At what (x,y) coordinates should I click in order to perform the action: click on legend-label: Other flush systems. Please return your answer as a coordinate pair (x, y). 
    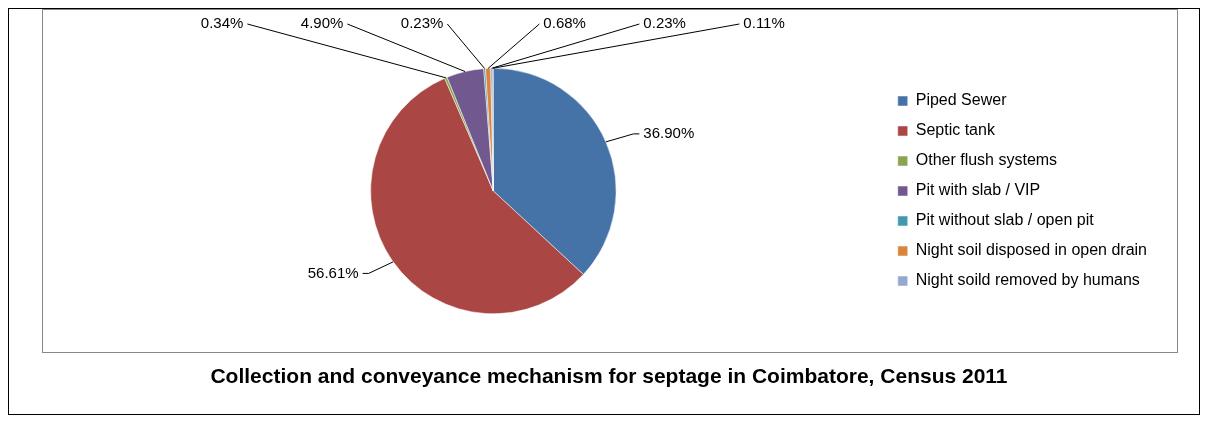
    Looking at the image, I should click on (986, 160).